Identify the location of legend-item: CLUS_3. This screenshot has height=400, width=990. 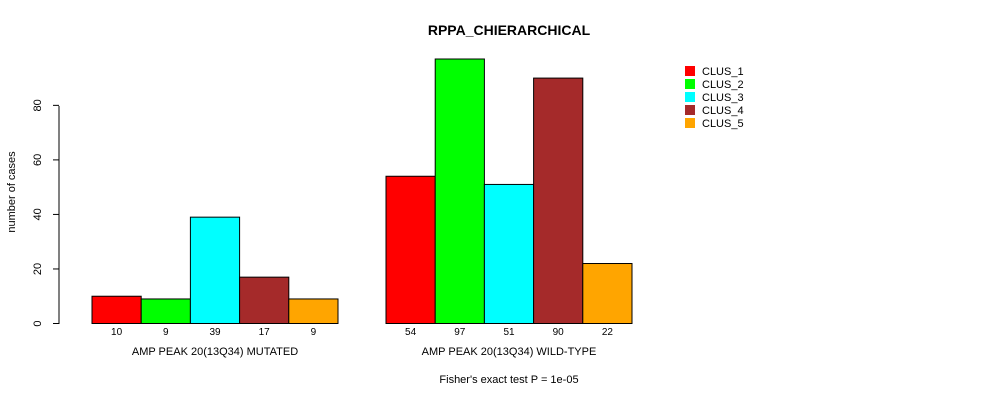
(714, 98).